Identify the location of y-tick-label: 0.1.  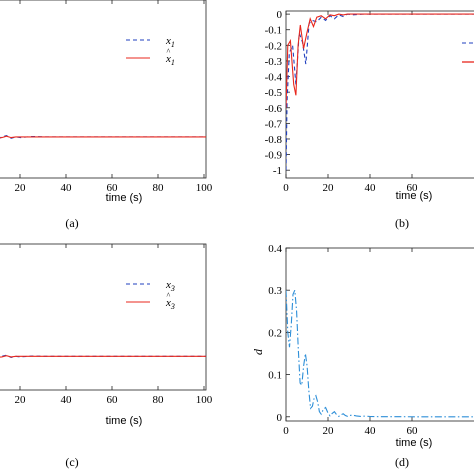
(275, 376).